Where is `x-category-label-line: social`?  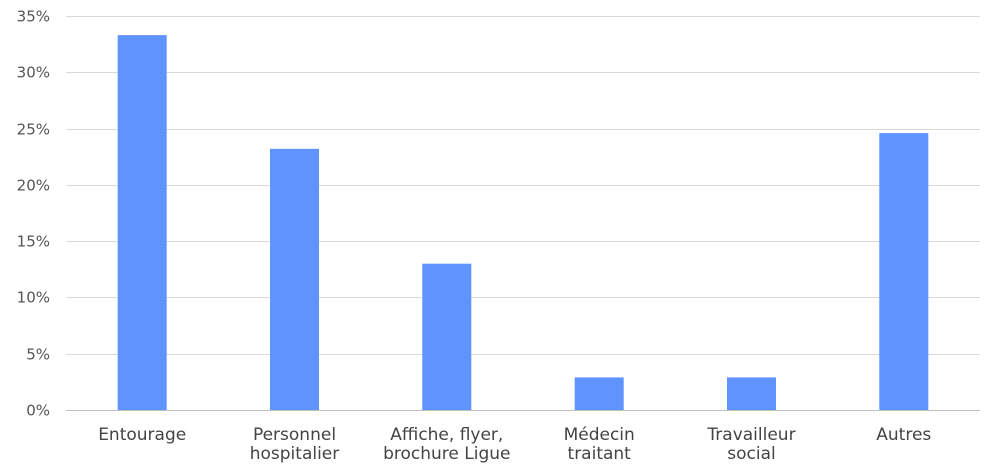 x-category-label-line: social is located at coordinates (751, 454).